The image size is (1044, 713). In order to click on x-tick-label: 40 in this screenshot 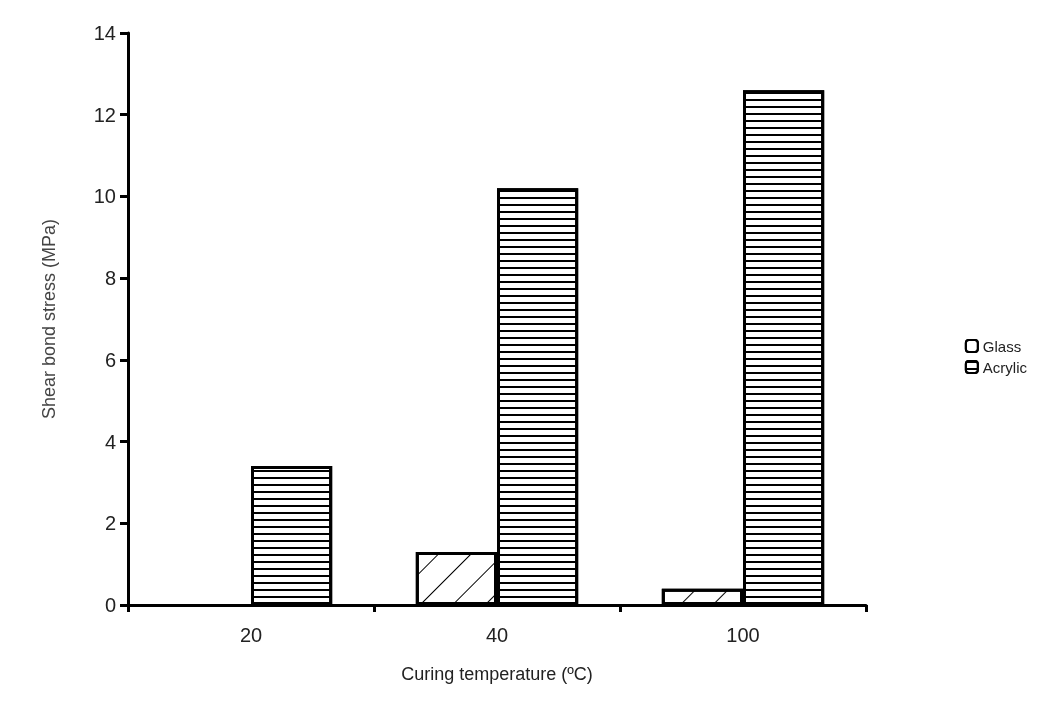, I will do `click(497, 635)`.